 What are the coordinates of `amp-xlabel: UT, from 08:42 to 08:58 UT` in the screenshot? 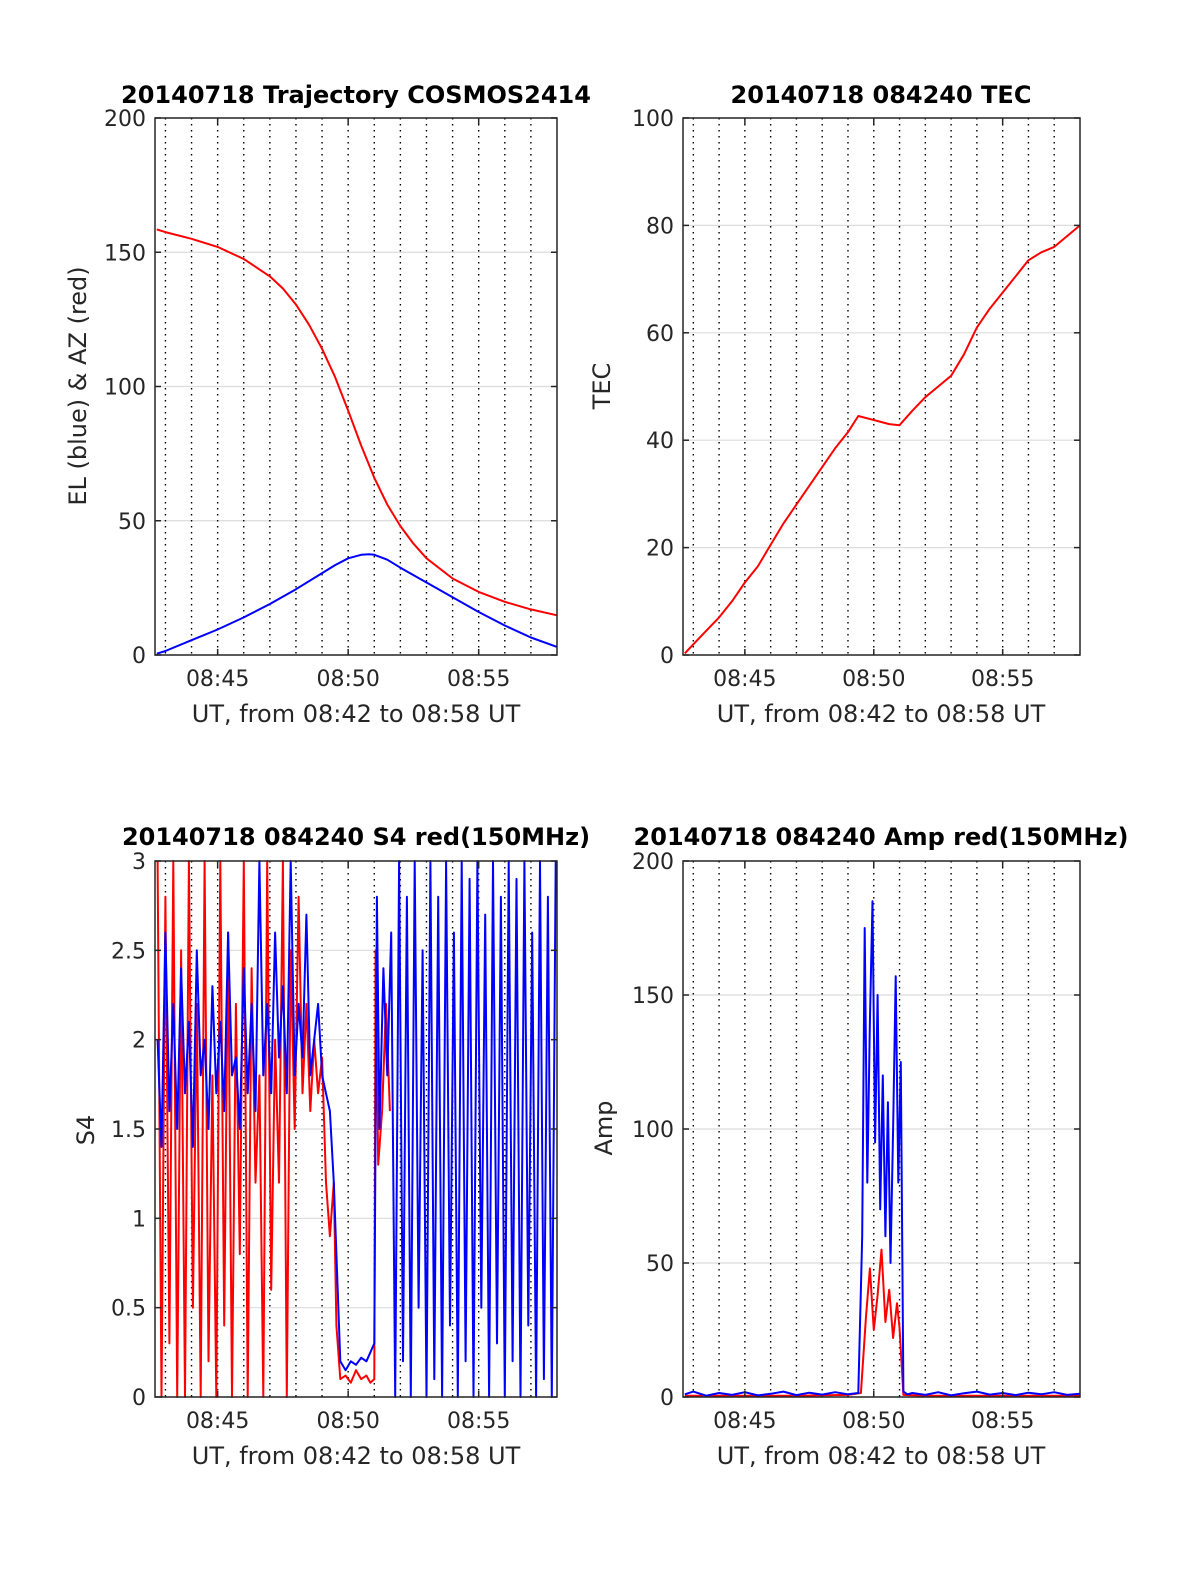 It's located at (881, 1456).